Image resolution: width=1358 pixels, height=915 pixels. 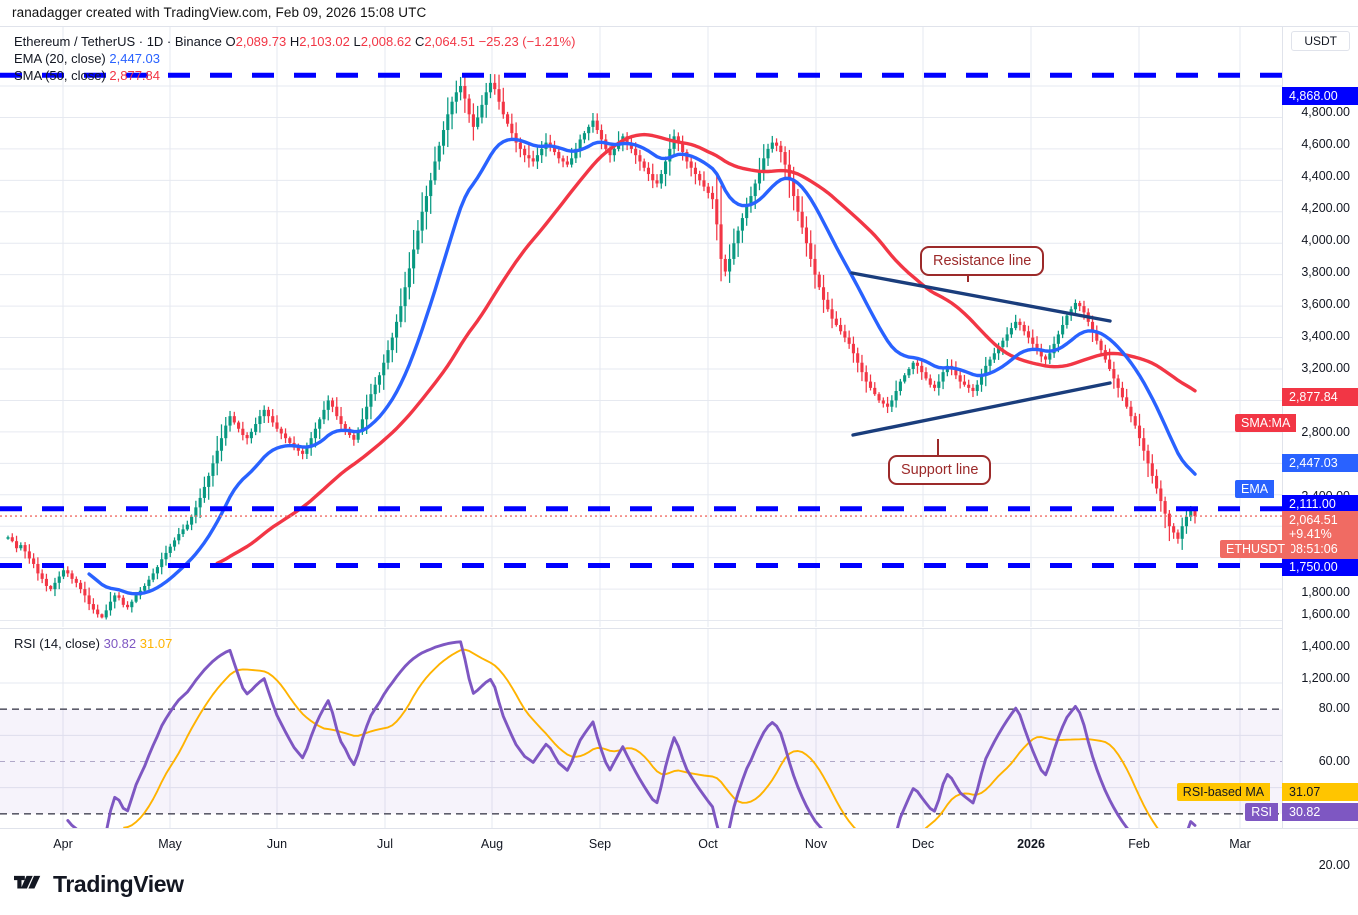 I want to click on price-tick-label: 3,800.00, so click(x=1325, y=272).